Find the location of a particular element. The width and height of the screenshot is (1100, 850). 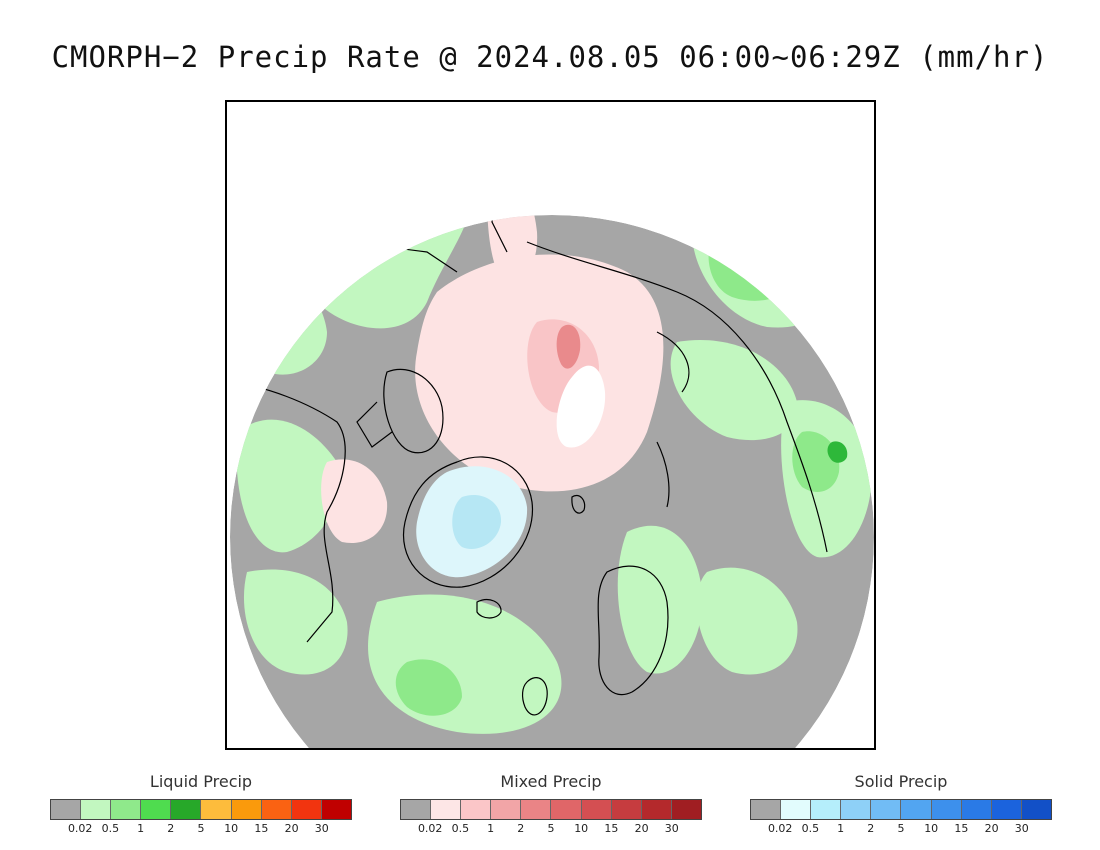

coastline-canadian-archipelago is located at coordinates (400, 411).